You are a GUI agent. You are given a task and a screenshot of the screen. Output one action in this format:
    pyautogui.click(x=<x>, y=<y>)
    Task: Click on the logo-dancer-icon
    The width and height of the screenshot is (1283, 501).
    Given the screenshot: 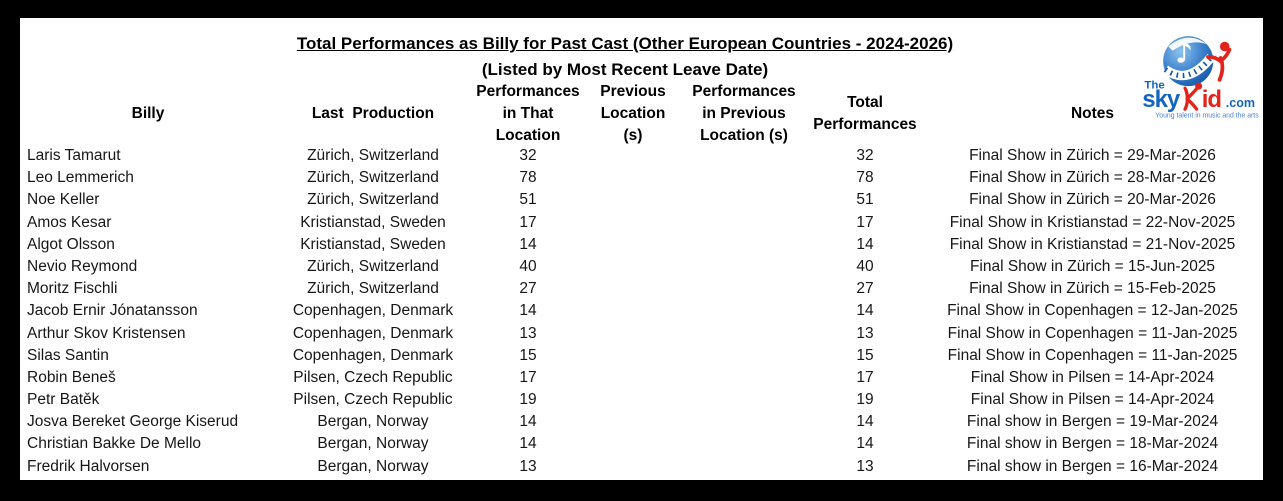 What is the action you would take?
    pyautogui.click(x=1219, y=61)
    